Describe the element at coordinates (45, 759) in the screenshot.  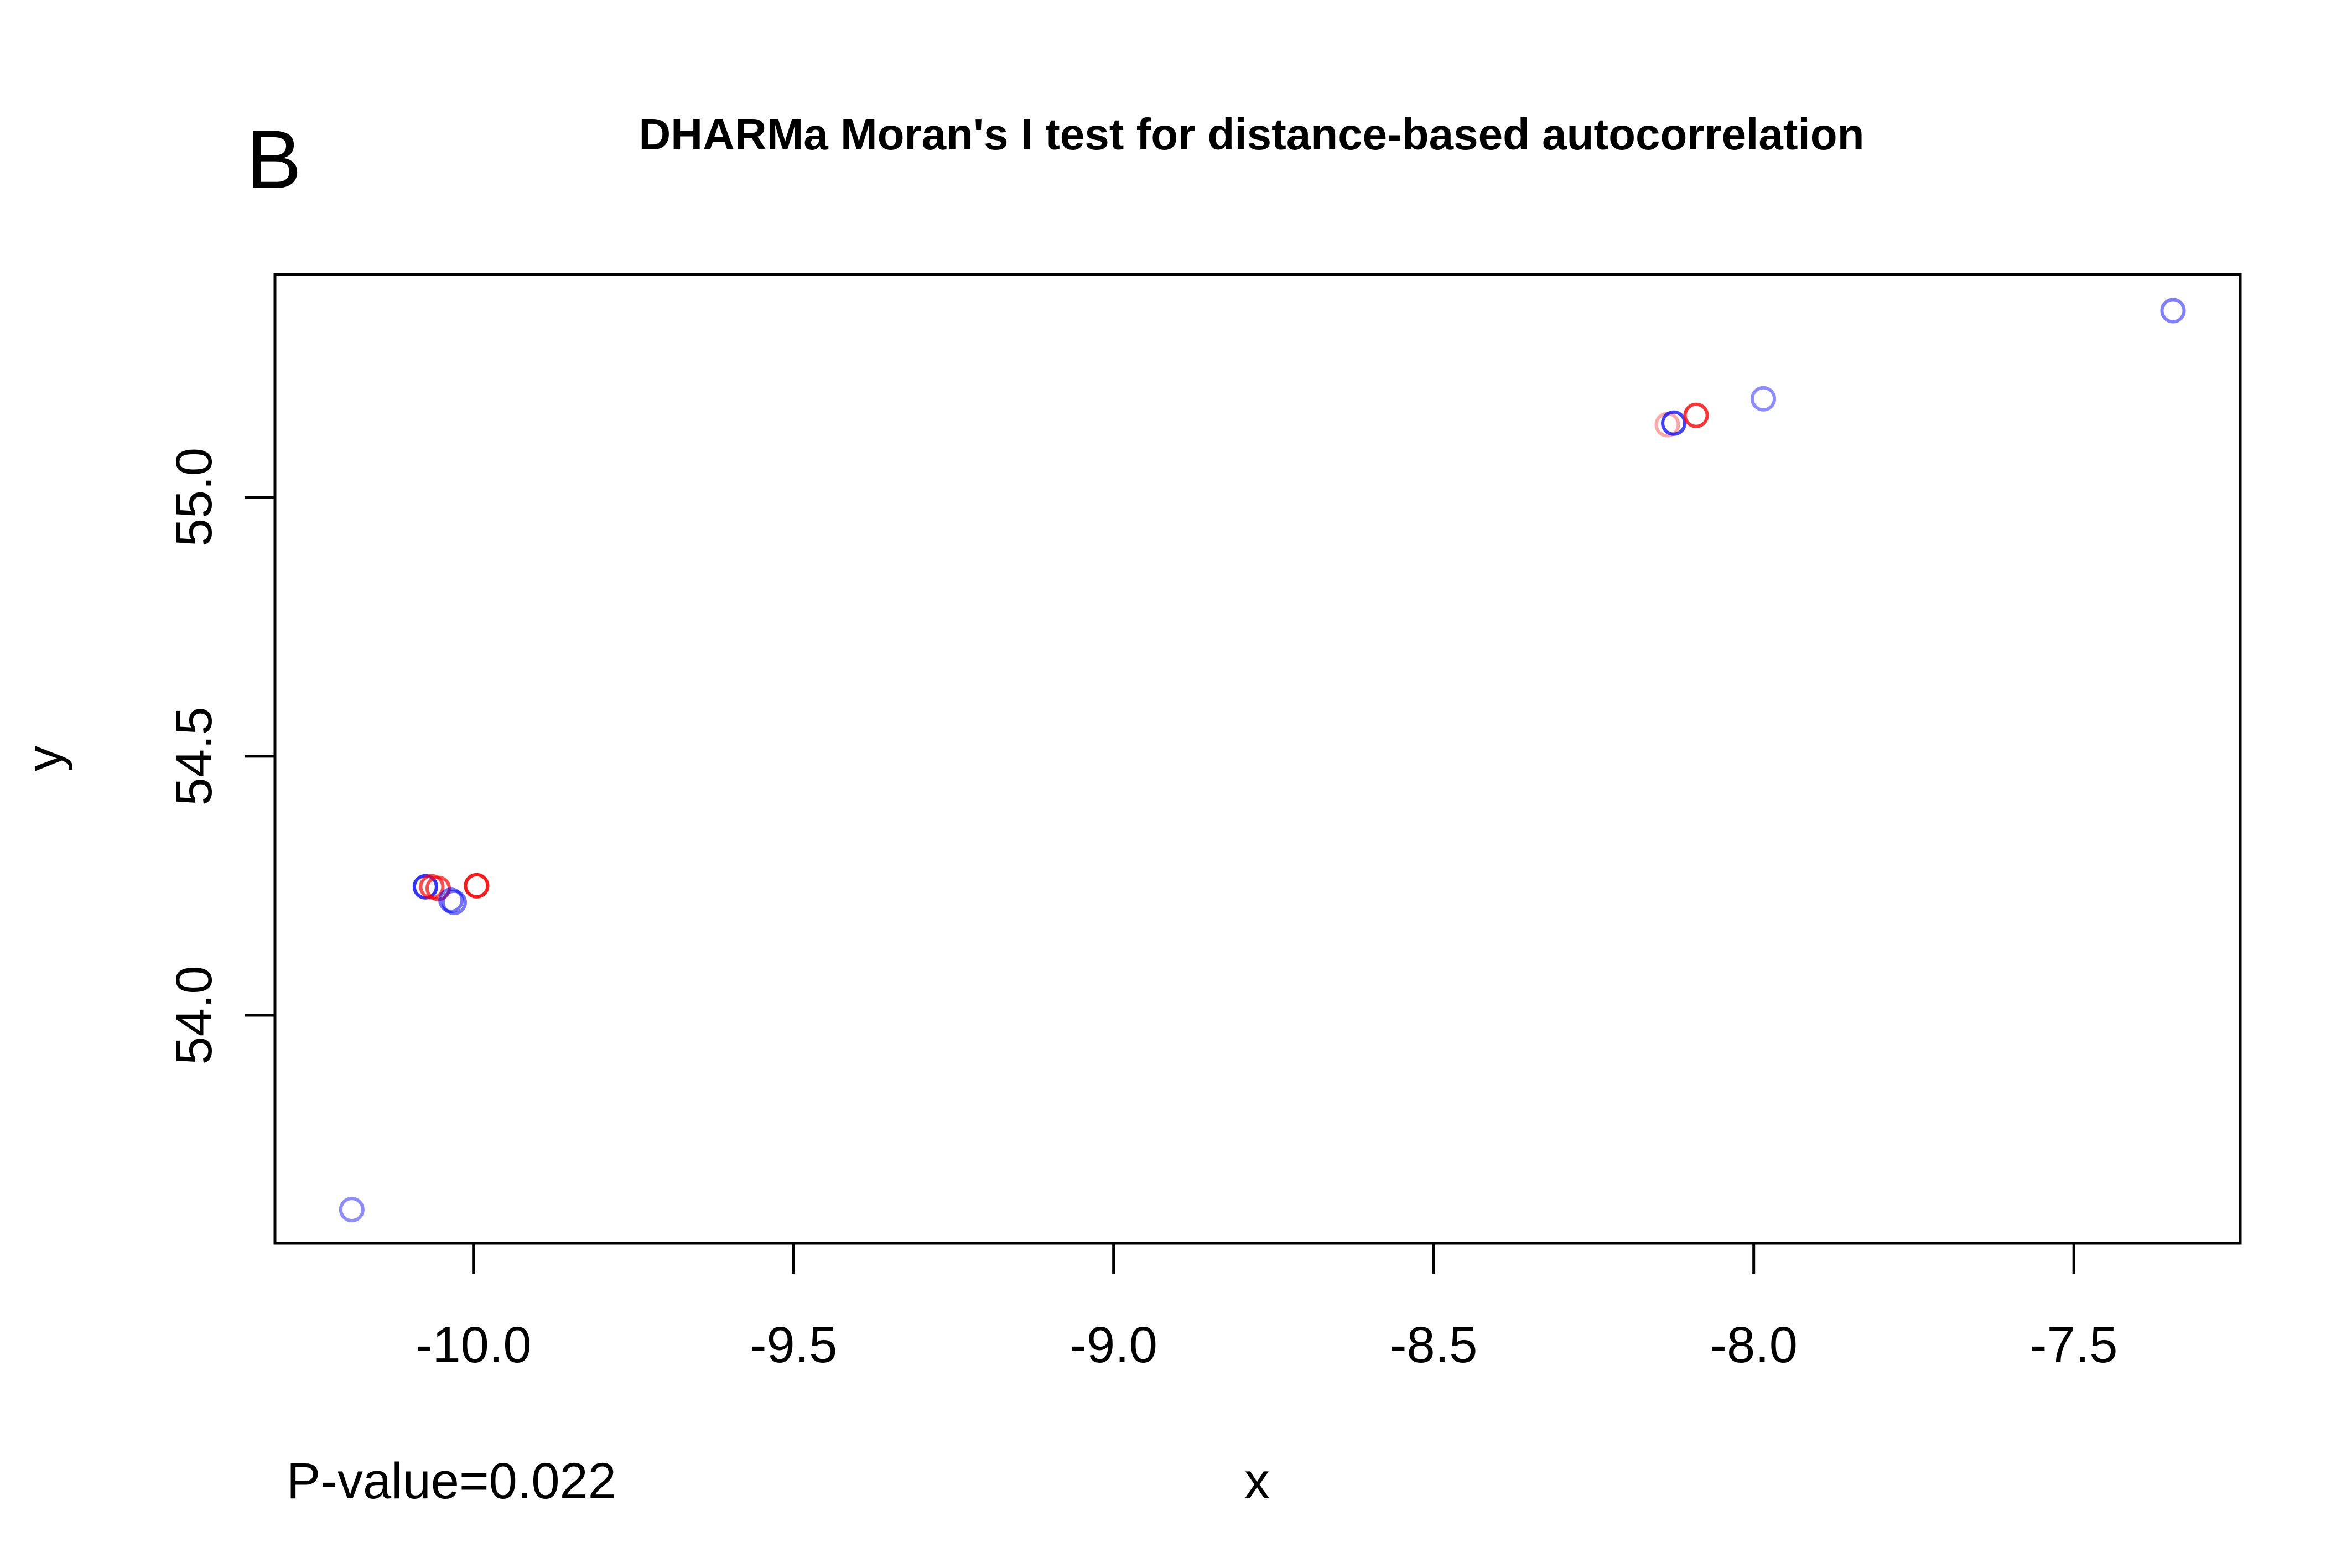
I see `y-axis-label: y` at that location.